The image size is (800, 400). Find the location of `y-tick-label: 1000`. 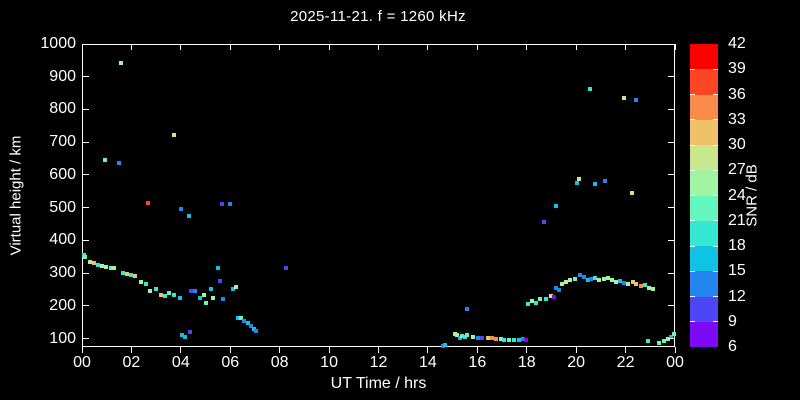

y-tick-label: 1000 is located at coordinates (58, 43).